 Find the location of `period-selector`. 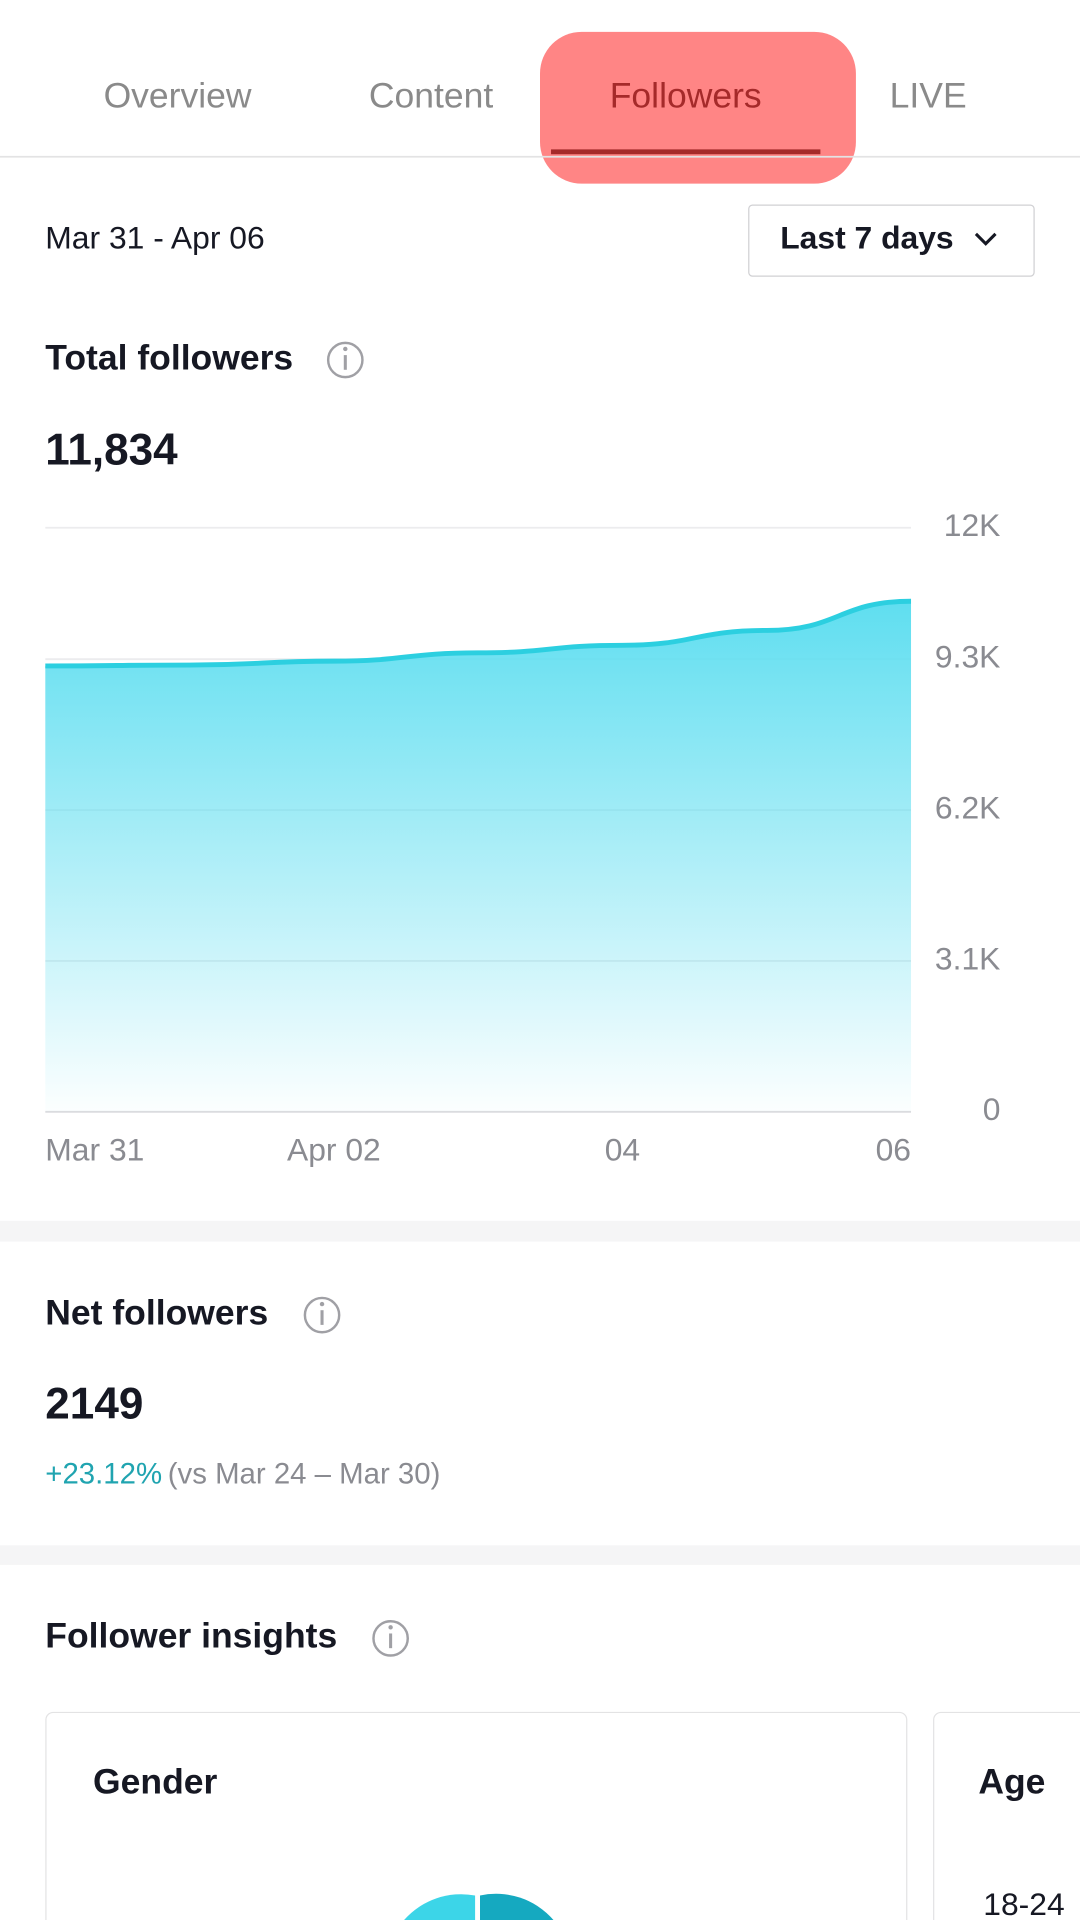

period-selector is located at coordinates (891, 240).